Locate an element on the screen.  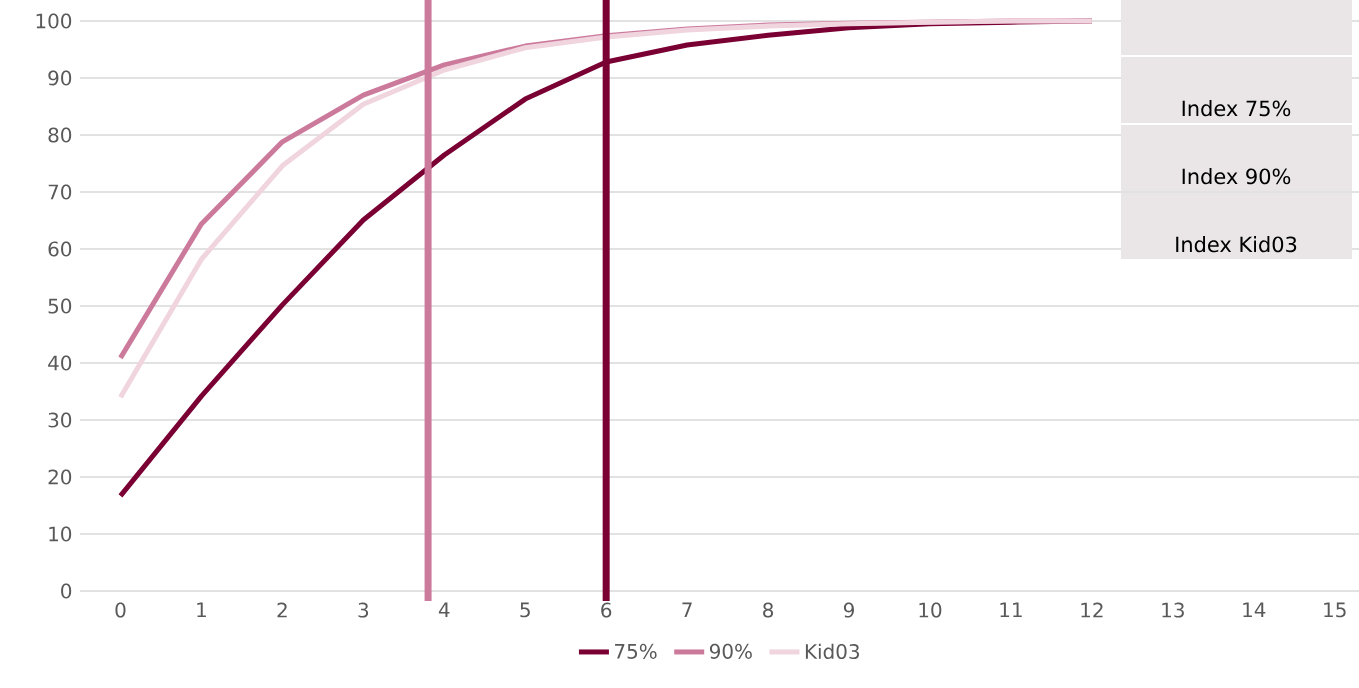
annotation: Index 90% is located at coordinates (1236, 176).